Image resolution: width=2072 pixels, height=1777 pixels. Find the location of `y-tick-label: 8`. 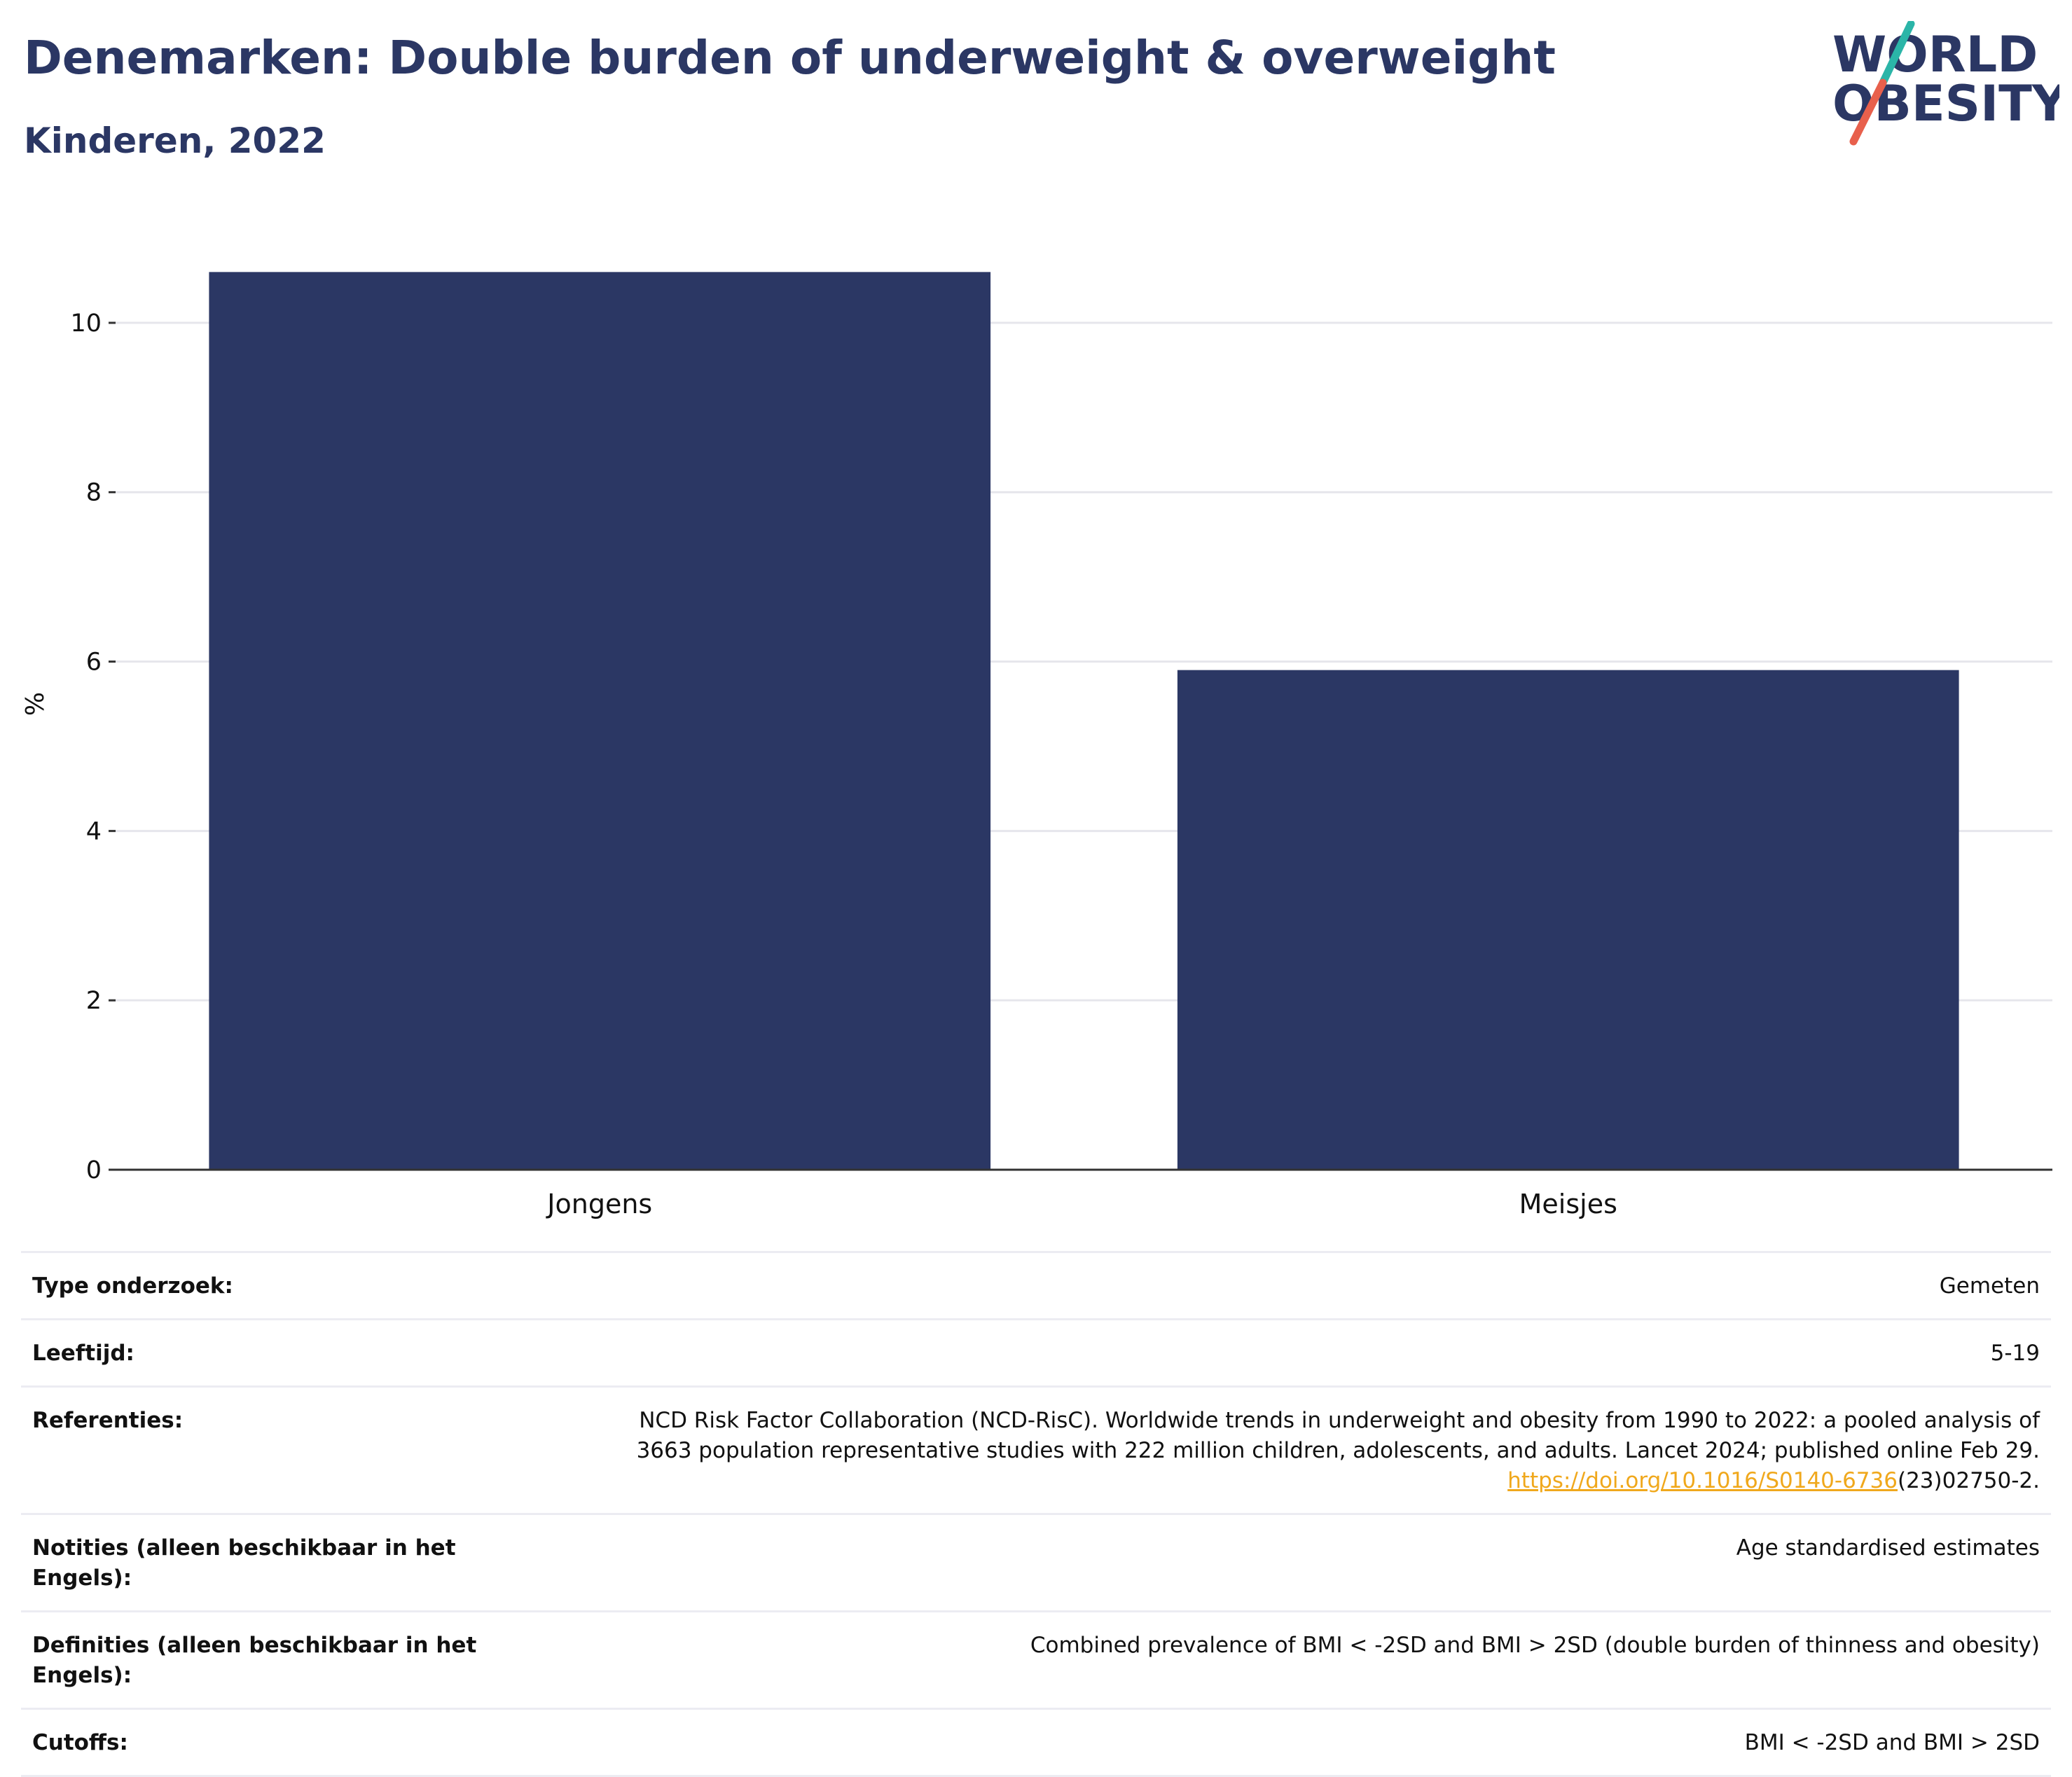

y-tick-label: 8 is located at coordinates (94, 493).